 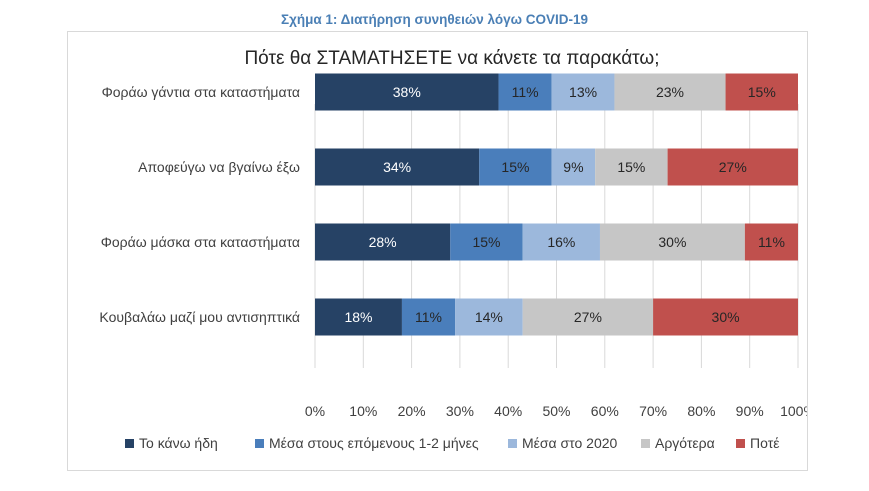 I want to click on x-tick-label: 0%, so click(x=315, y=411).